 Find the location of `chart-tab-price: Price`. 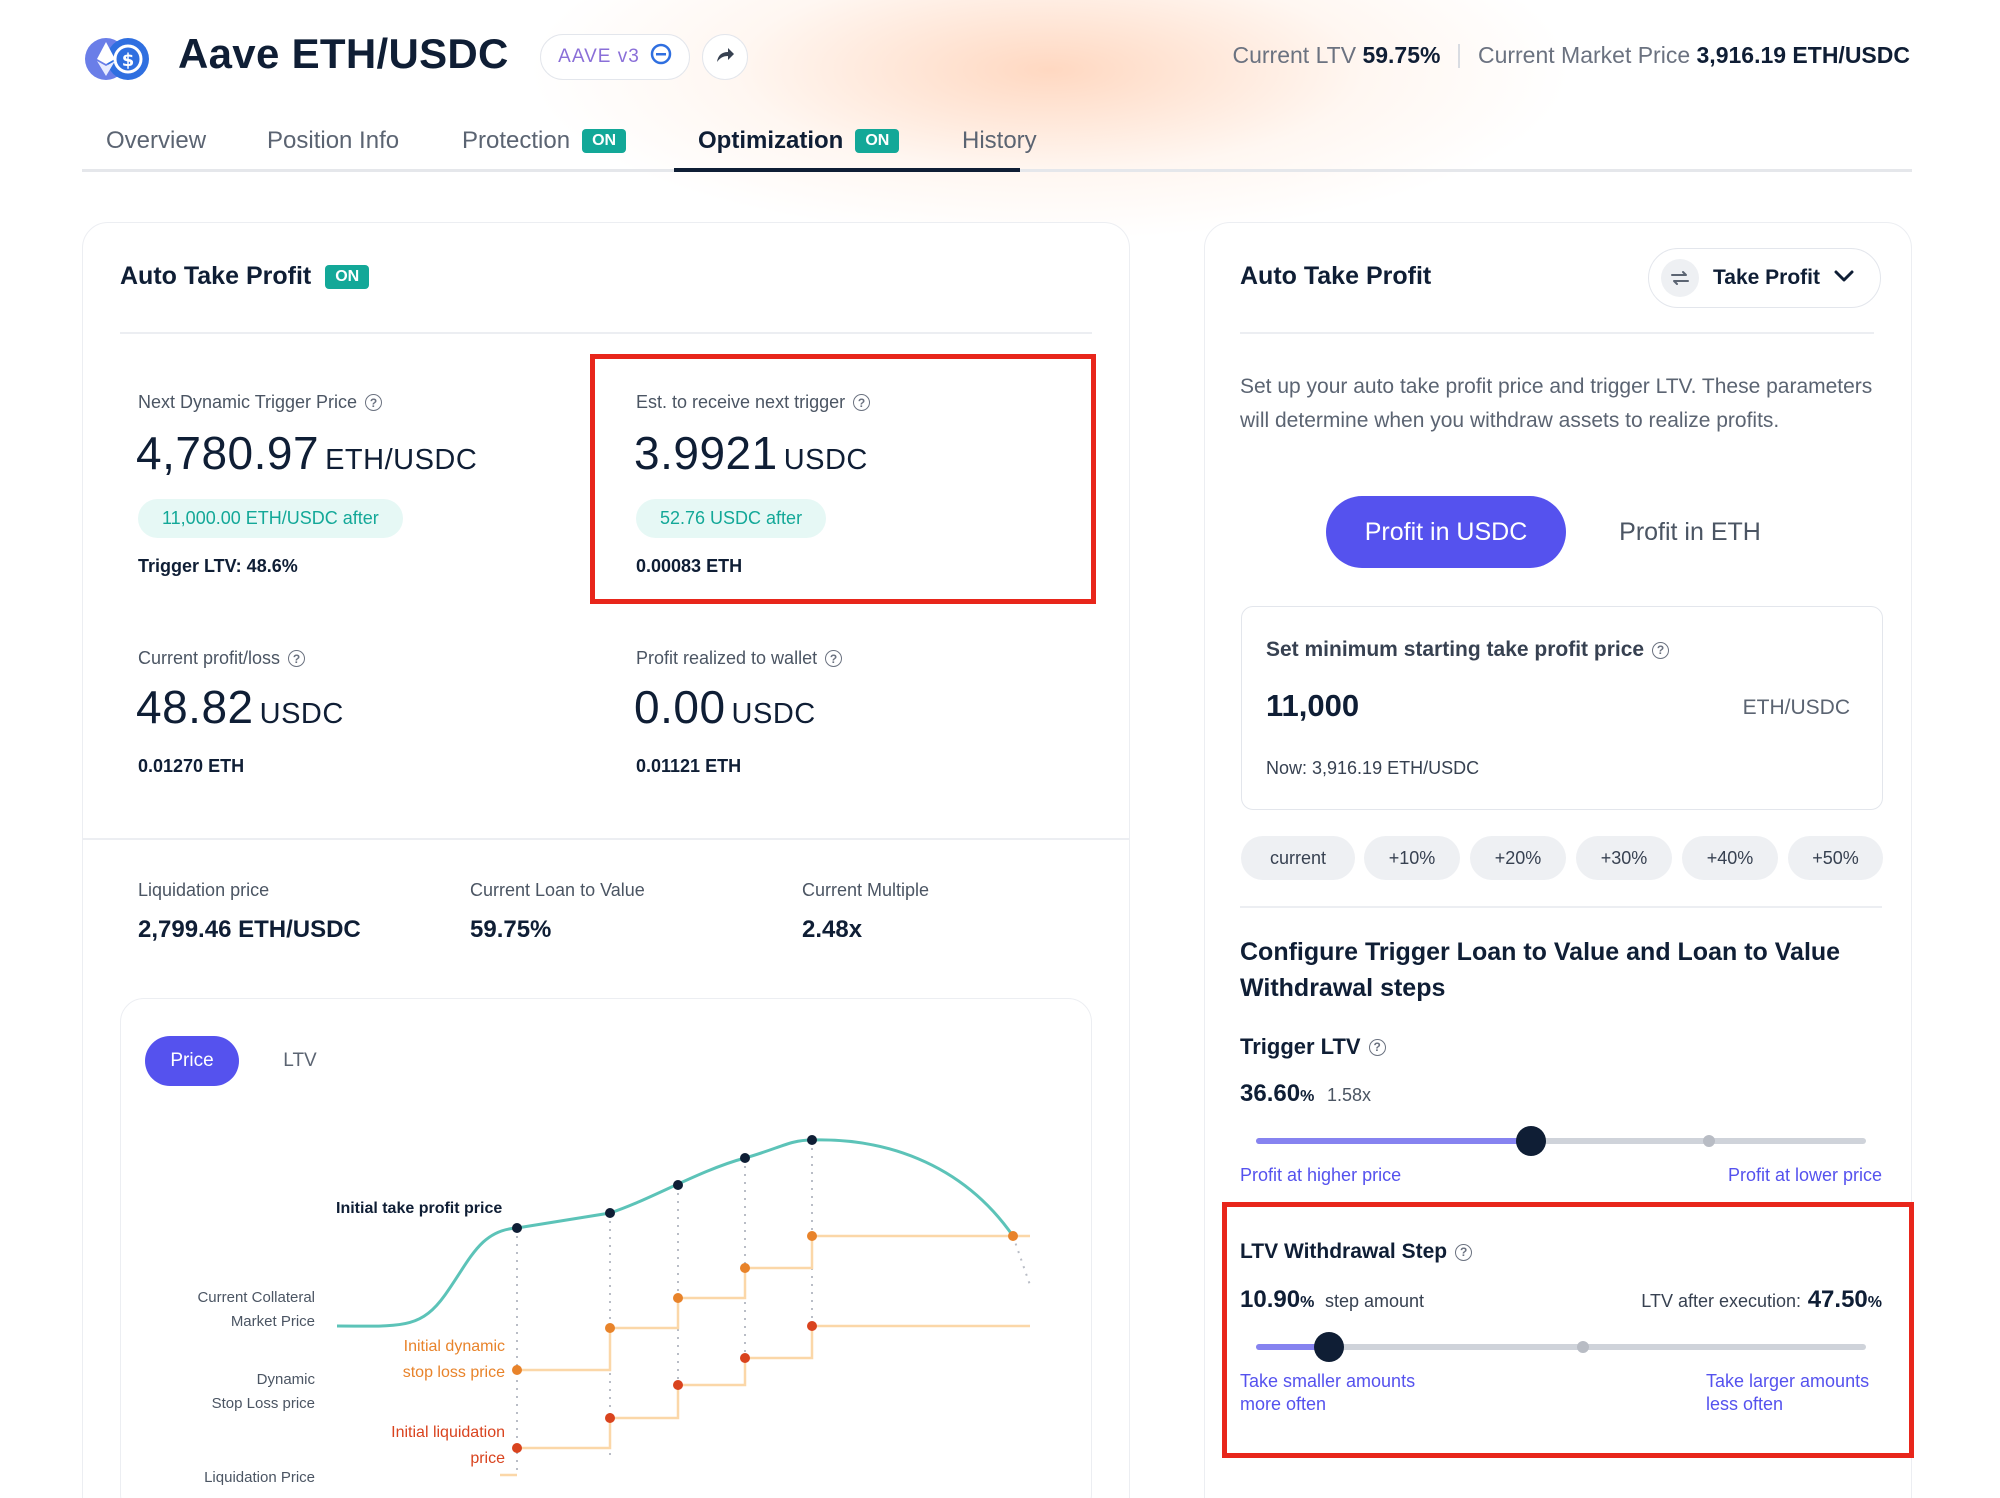

chart-tab-price: Price is located at coordinates (192, 1061).